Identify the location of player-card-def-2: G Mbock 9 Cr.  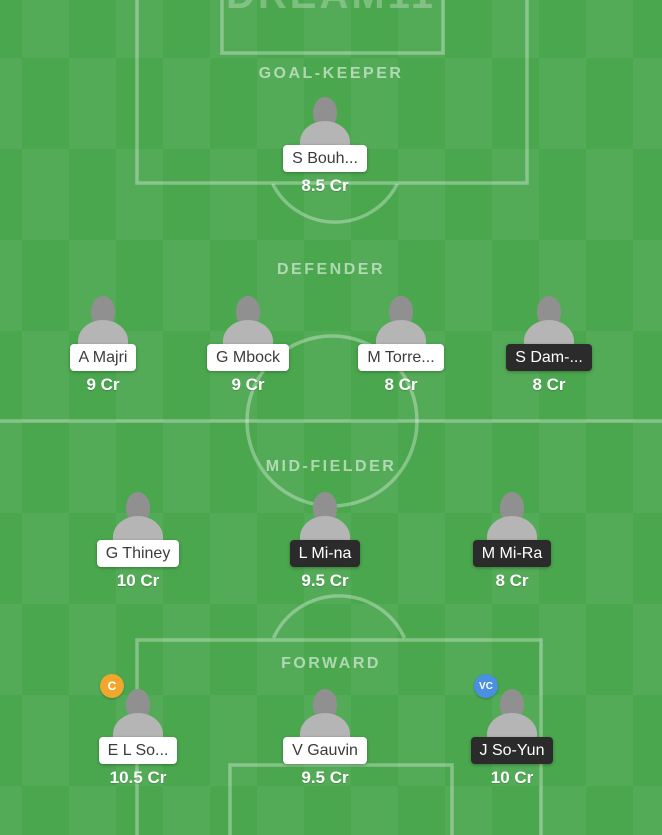
(248, 345).